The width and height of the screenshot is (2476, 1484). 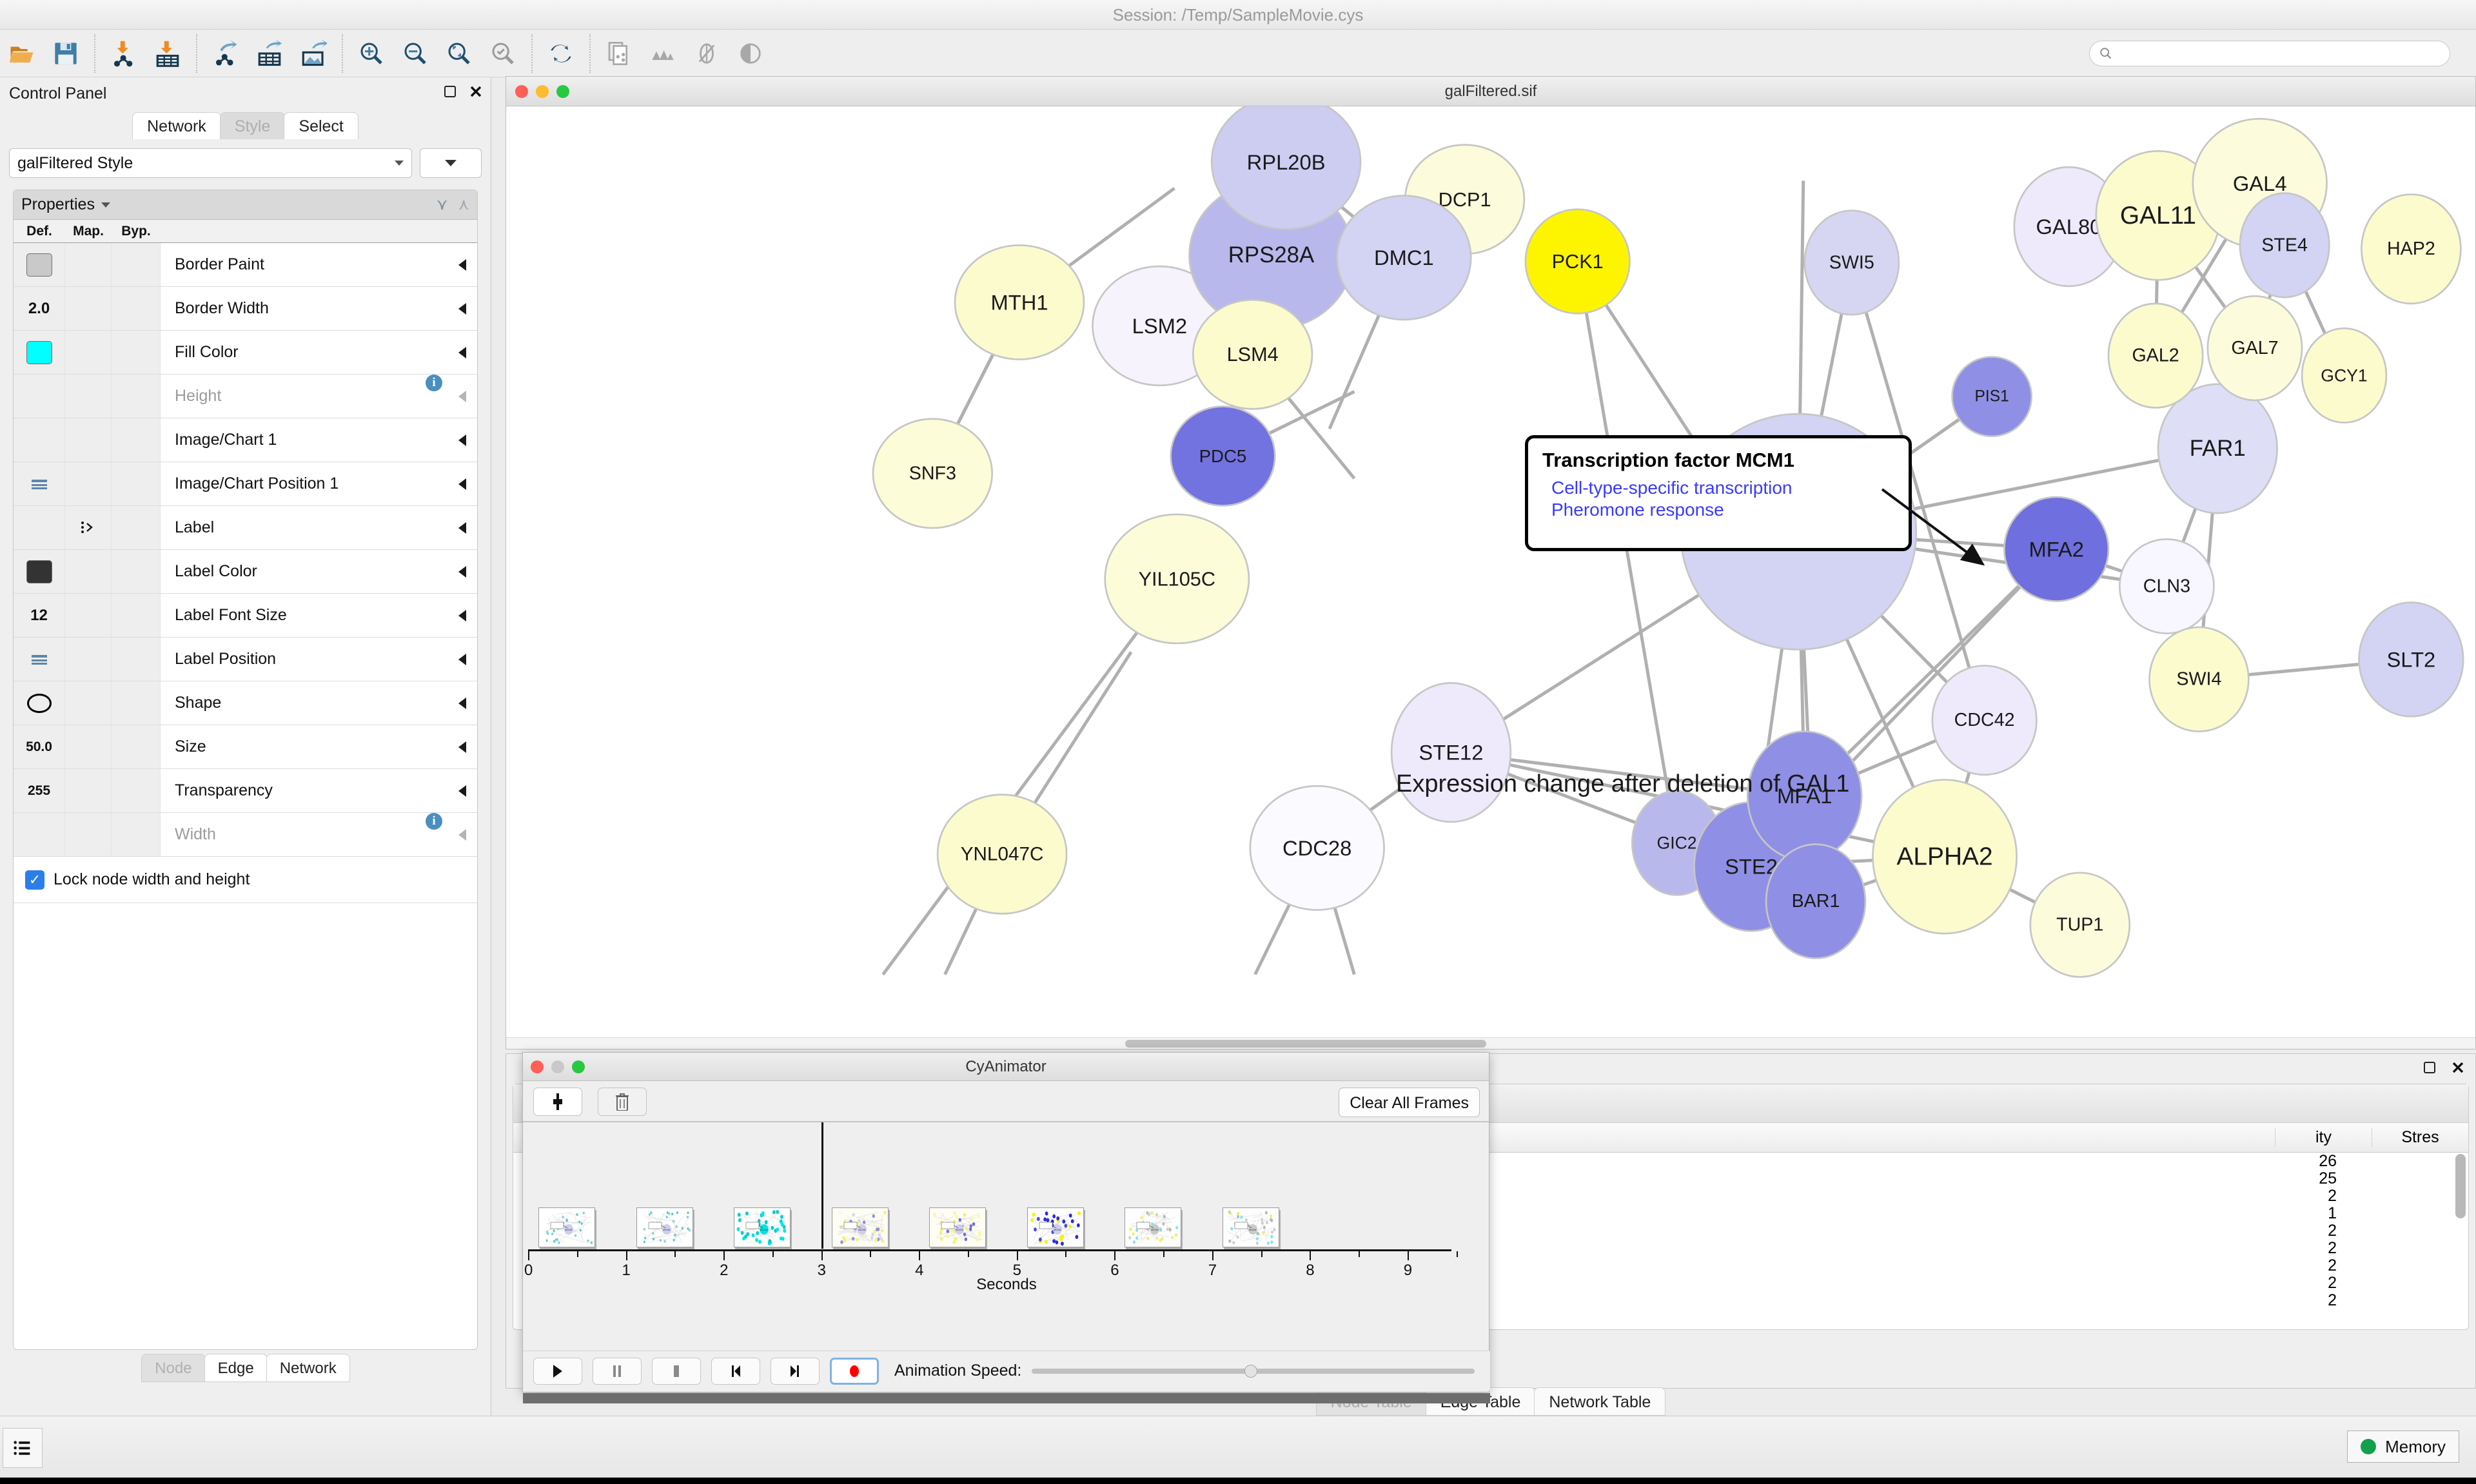 I want to click on table-row: 25, so click(x=1490, y=1178).